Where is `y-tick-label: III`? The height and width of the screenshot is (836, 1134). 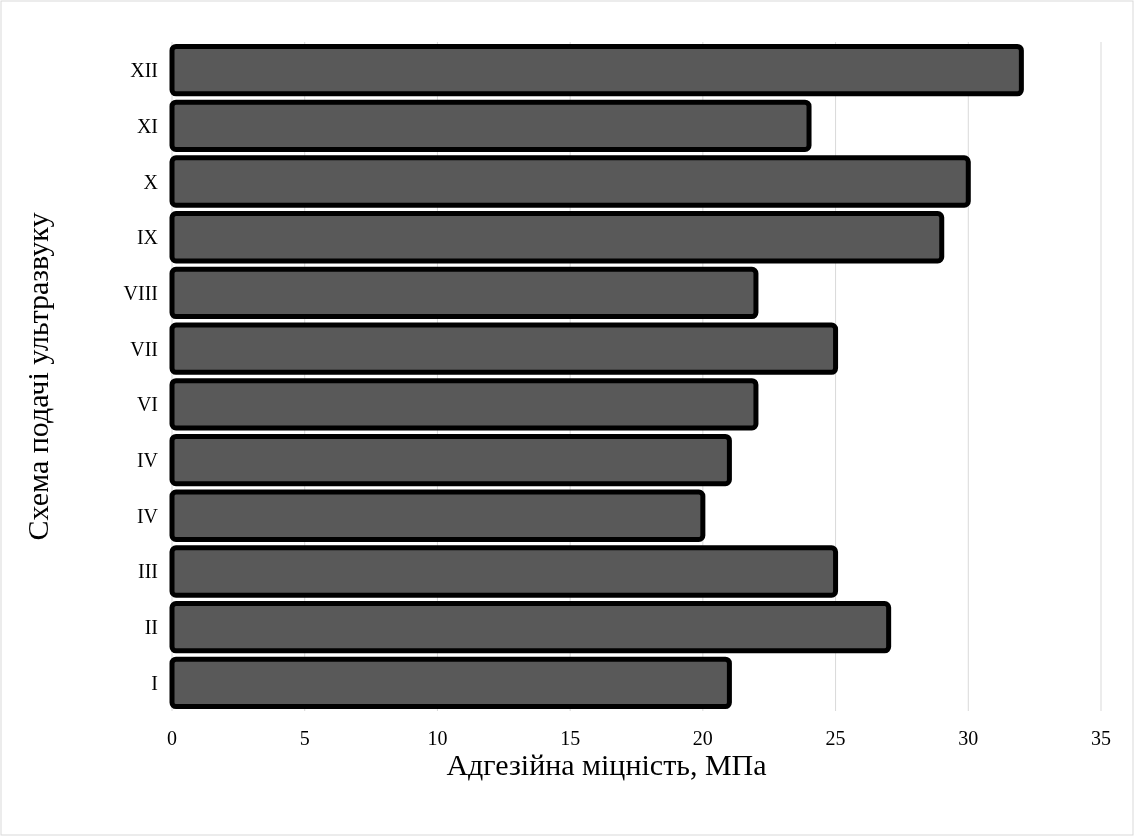 y-tick-label: III is located at coordinates (148, 571).